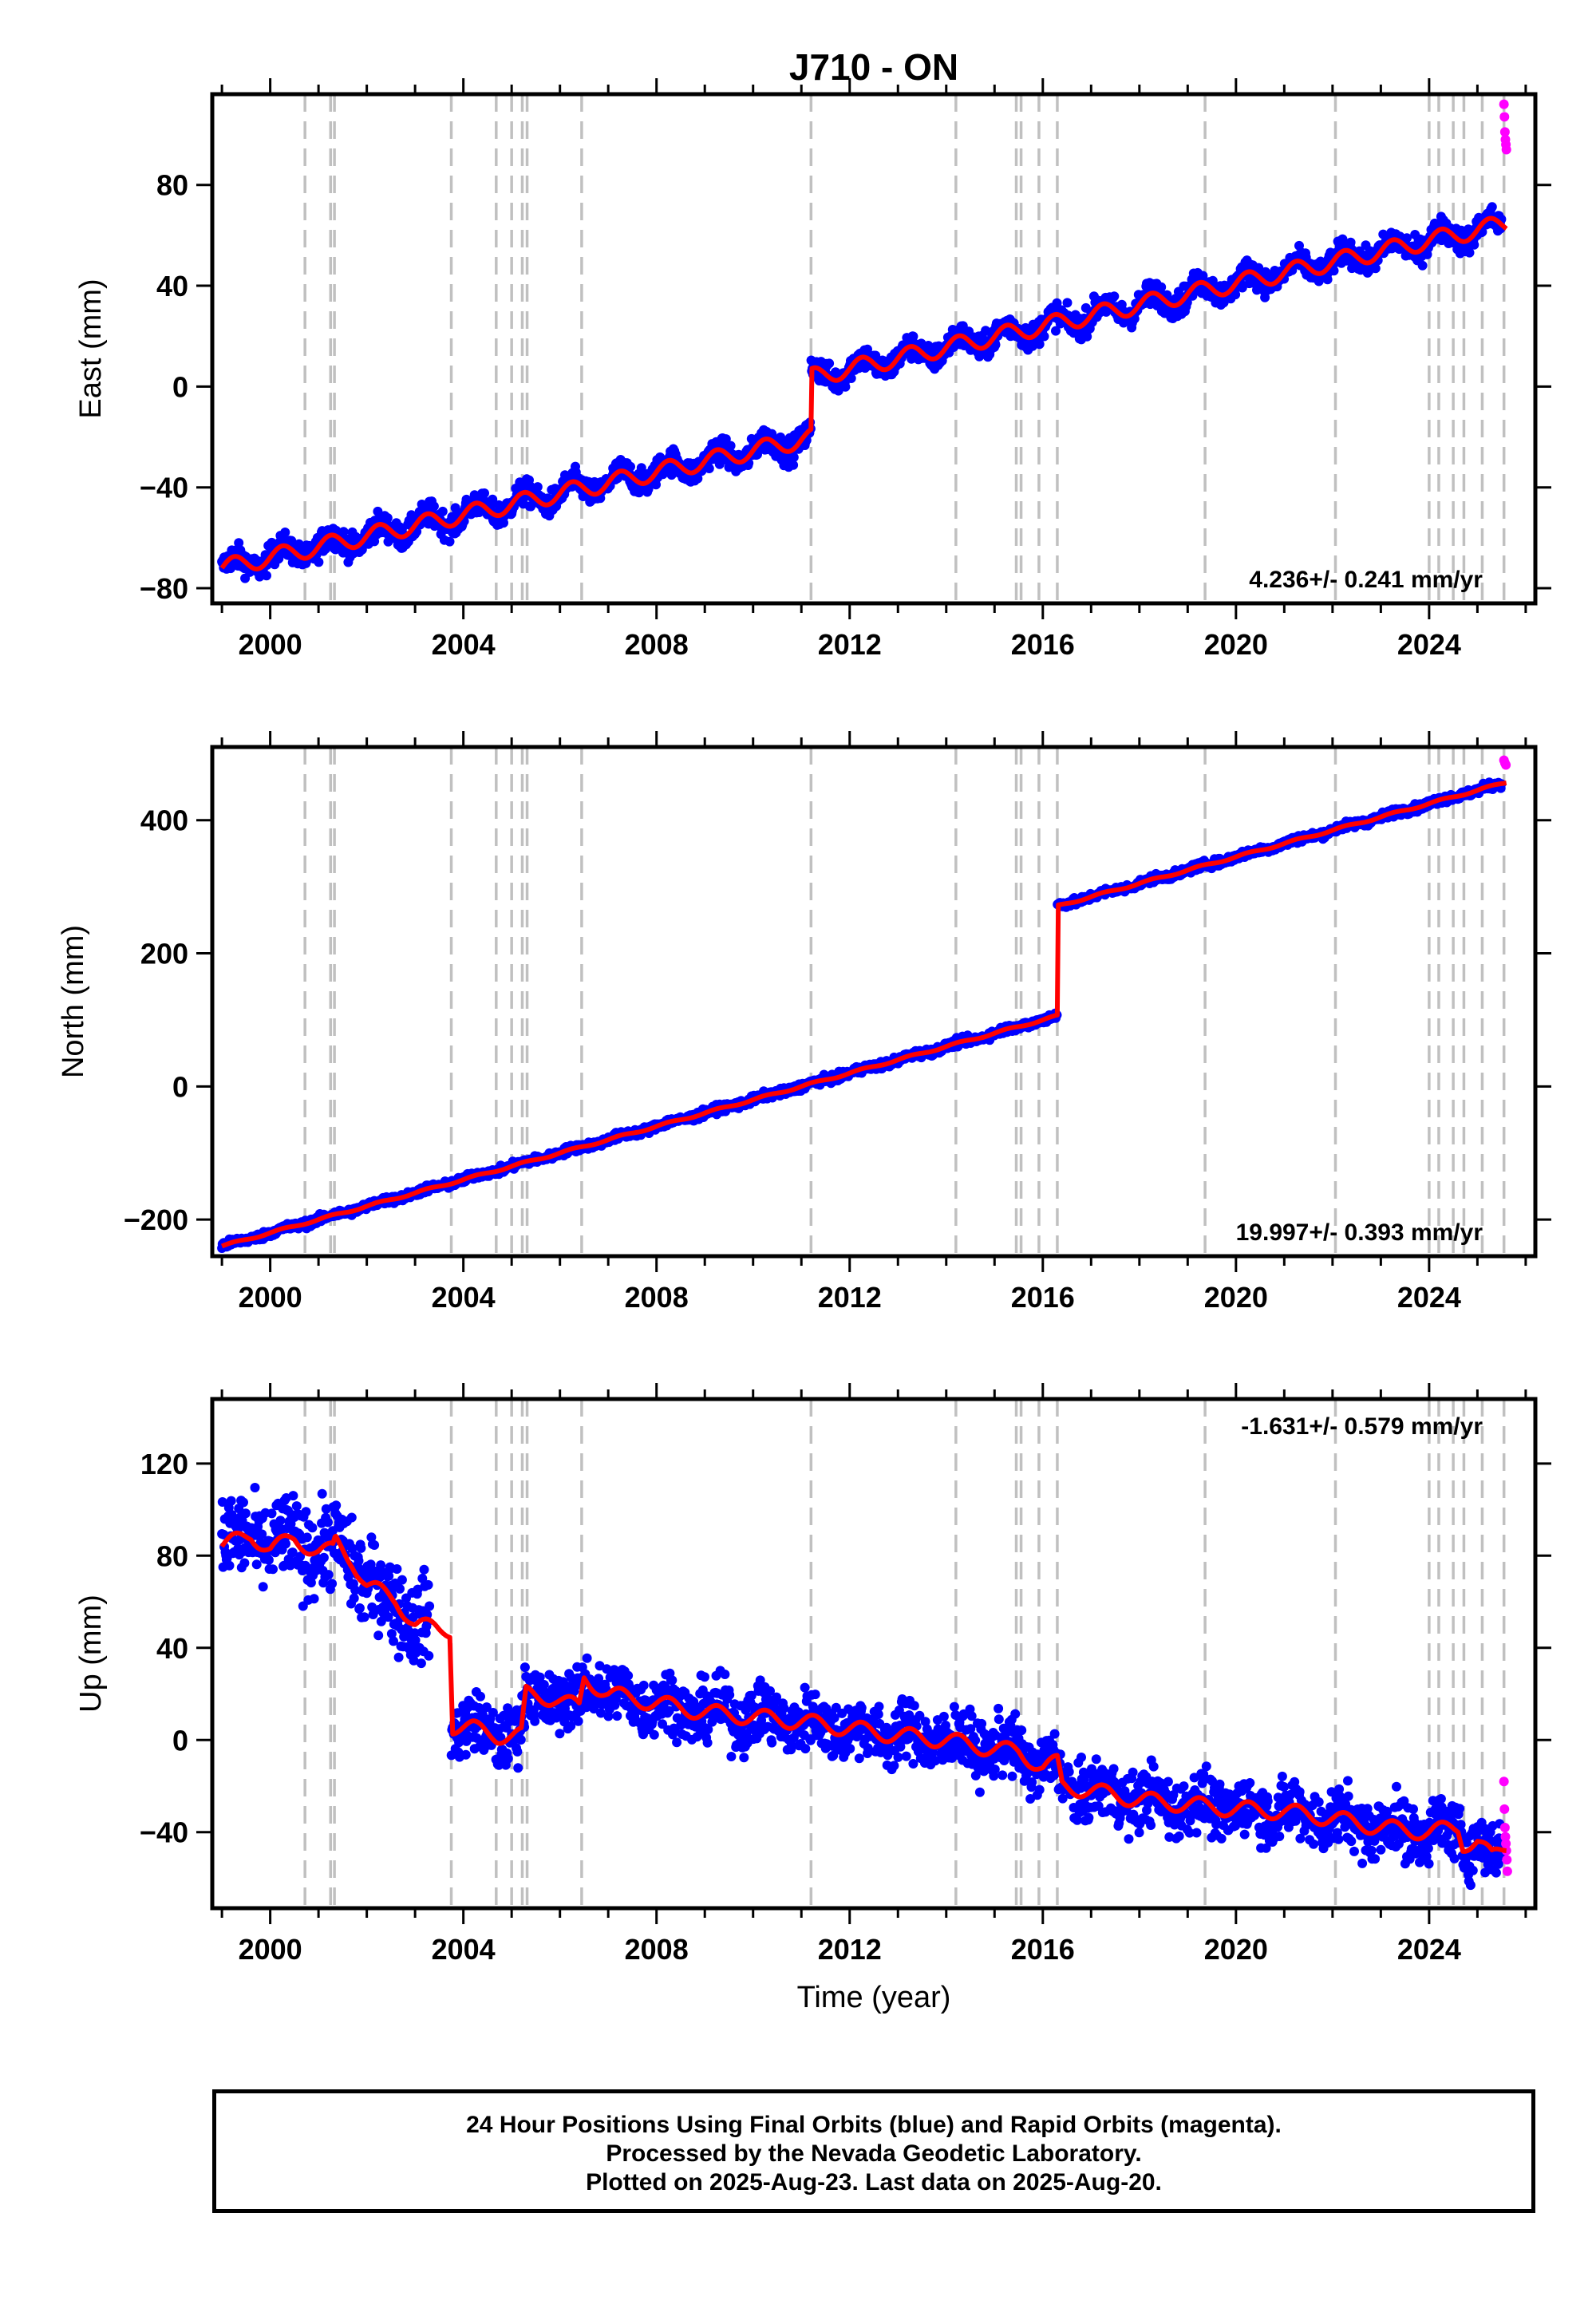 The image size is (1596, 2316). What do you see at coordinates (164, 820) in the screenshot?
I see `y-tick-label: 400` at bounding box center [164, 820].